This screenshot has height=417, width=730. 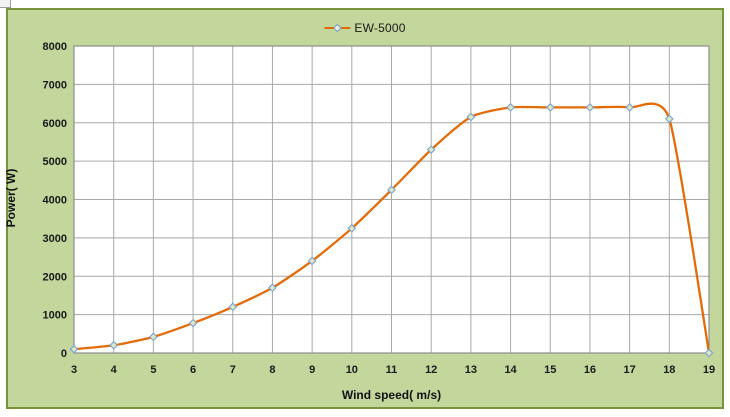 I want to click on y-axis-title: Power( W), so click(x=11, y=198).